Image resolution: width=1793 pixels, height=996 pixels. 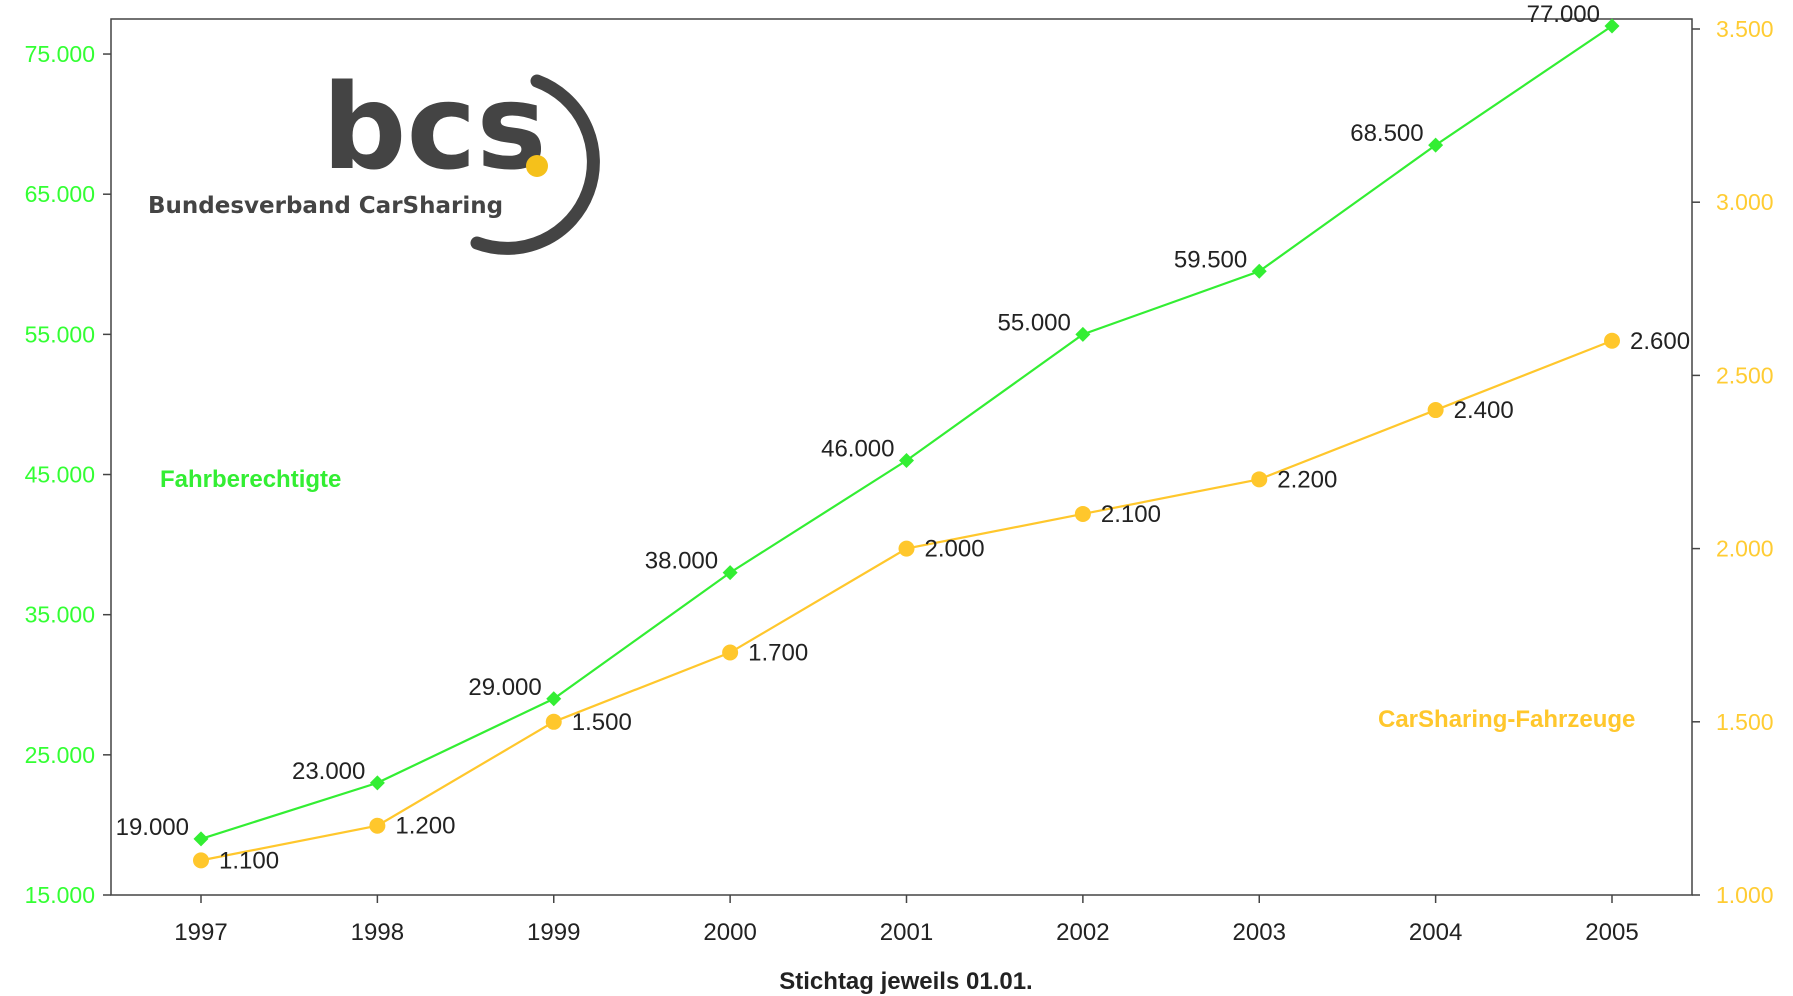 I want to click on logo-wordmark: bcs, so click(x=434, y=127).